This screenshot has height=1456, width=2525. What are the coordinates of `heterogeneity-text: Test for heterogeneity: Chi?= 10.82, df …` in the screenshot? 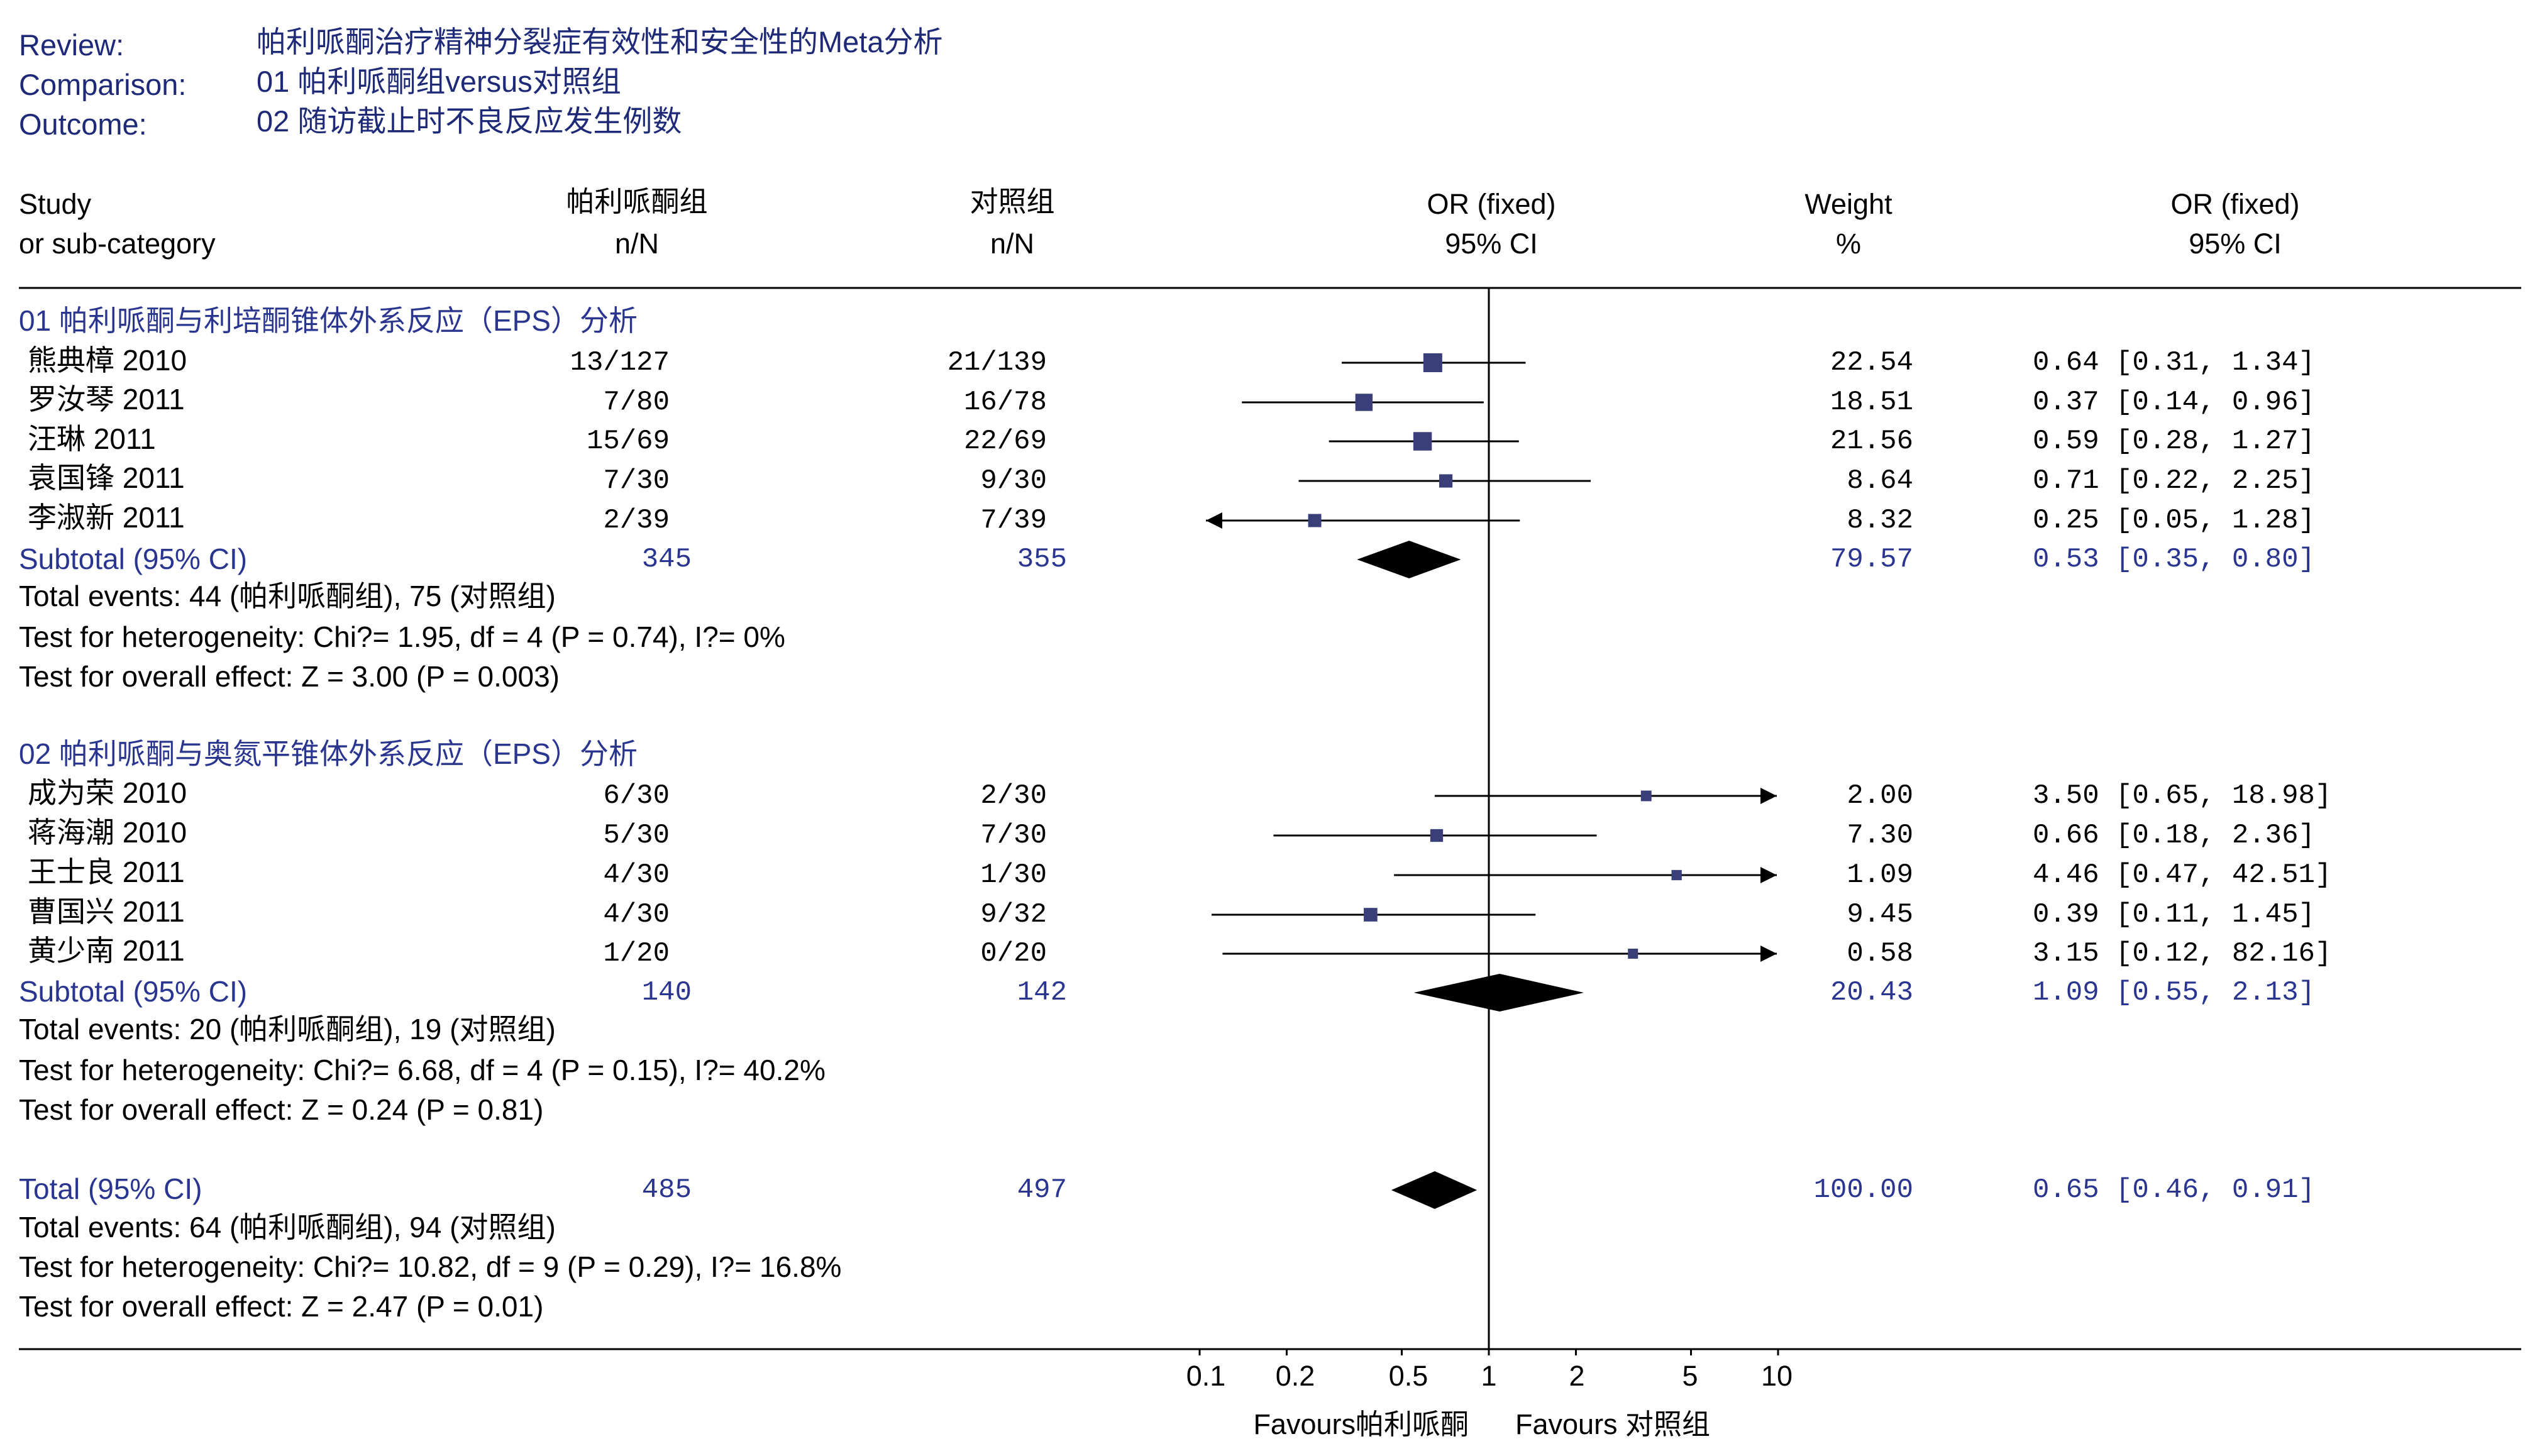 It's located at (431, 1266).